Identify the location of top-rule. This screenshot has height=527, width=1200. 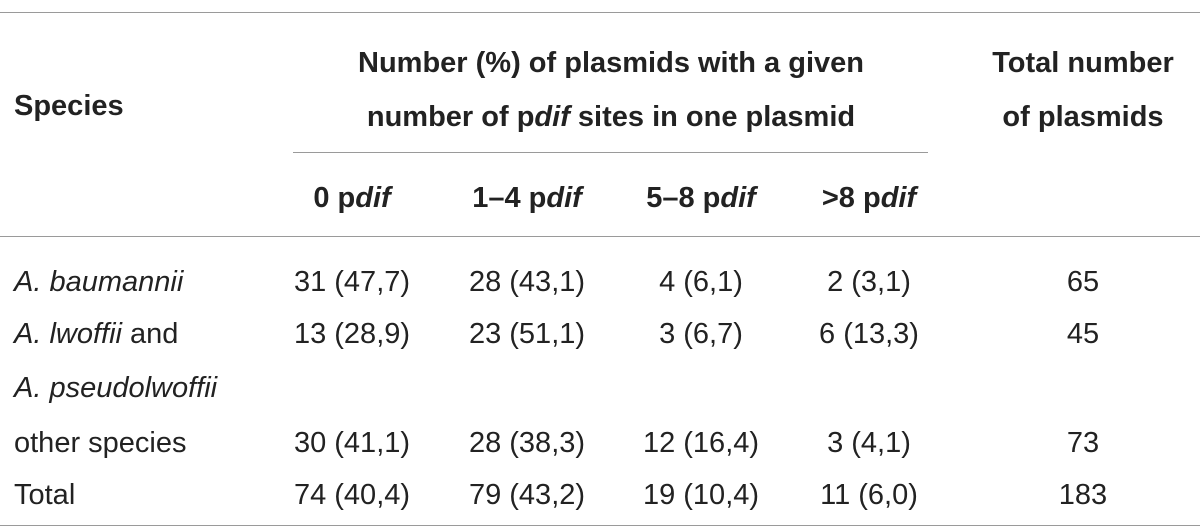
(600, 12).